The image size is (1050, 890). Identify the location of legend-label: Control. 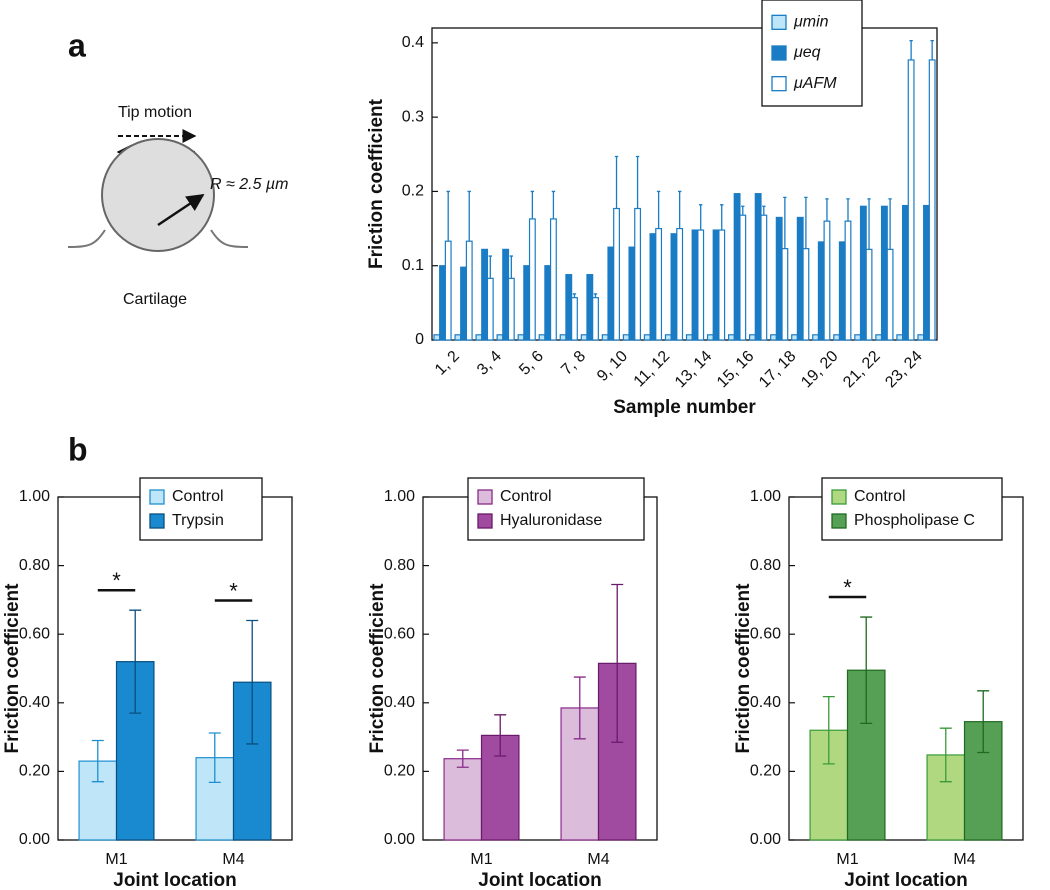
(198, 496).